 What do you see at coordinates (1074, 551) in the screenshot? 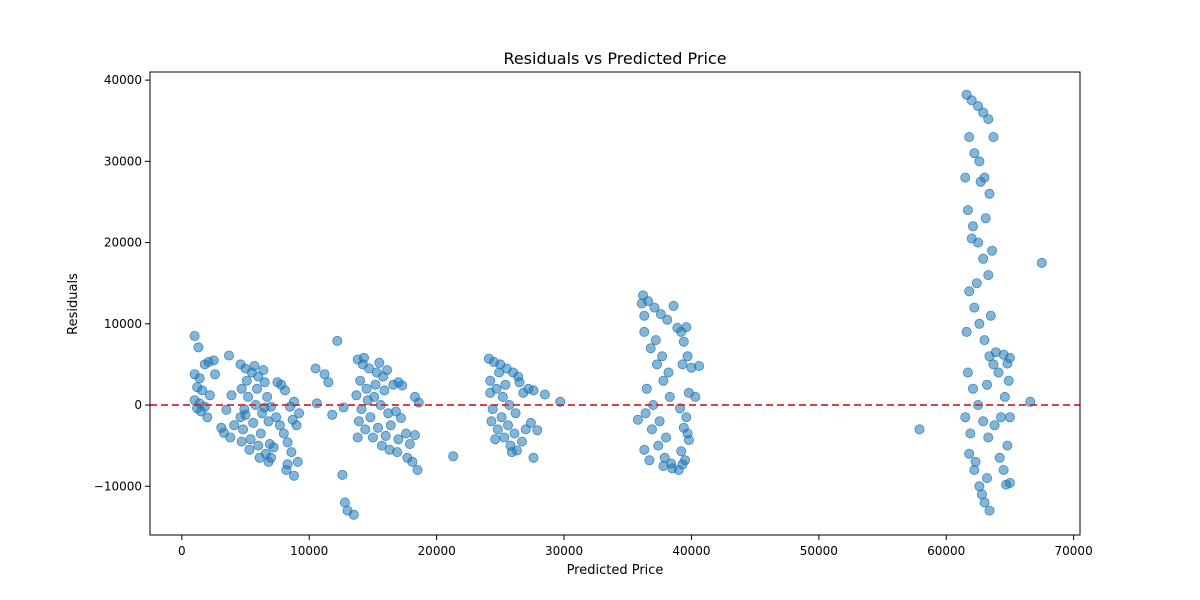
I see `x-tick-label: 70000` at bounding box center [1074, 551].